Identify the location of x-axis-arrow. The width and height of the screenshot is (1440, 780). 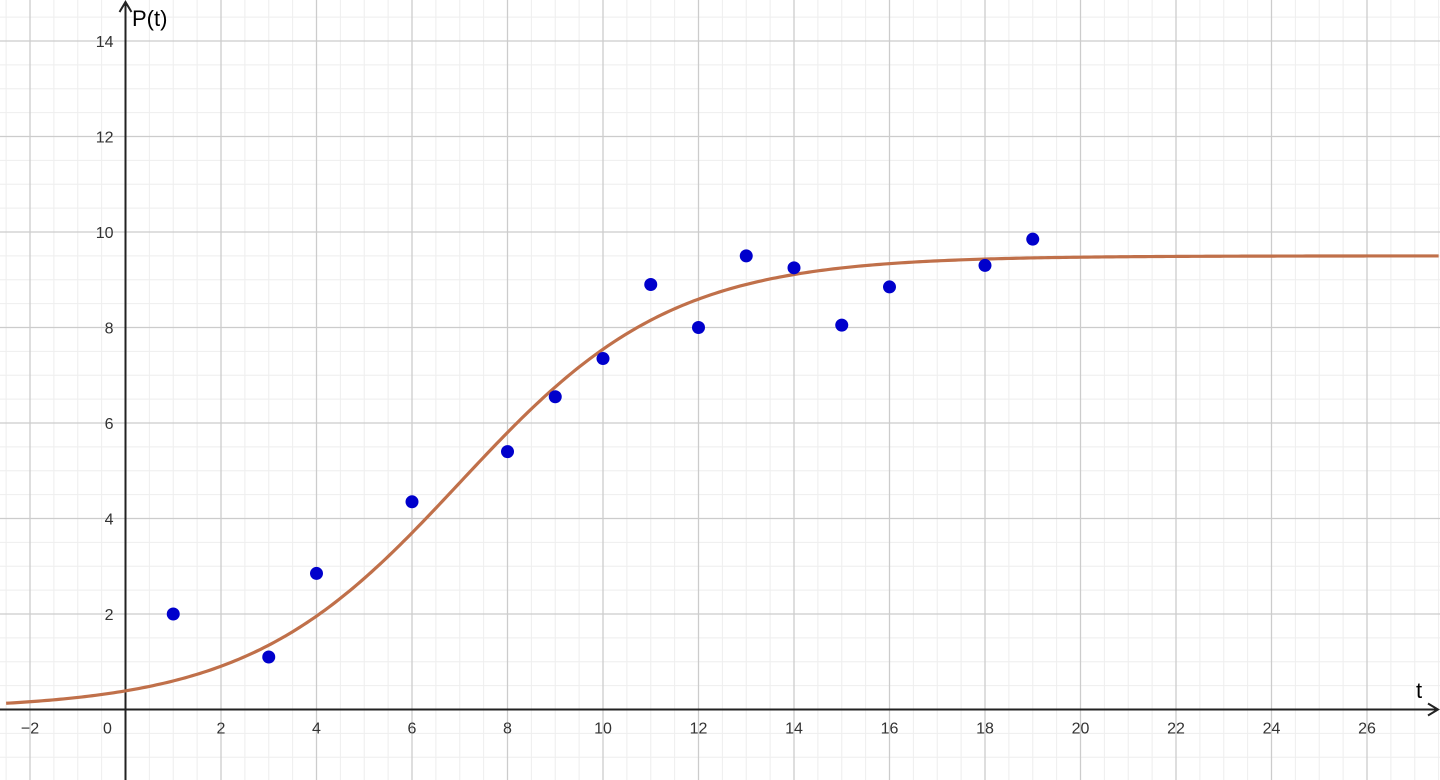
(1433, 709).